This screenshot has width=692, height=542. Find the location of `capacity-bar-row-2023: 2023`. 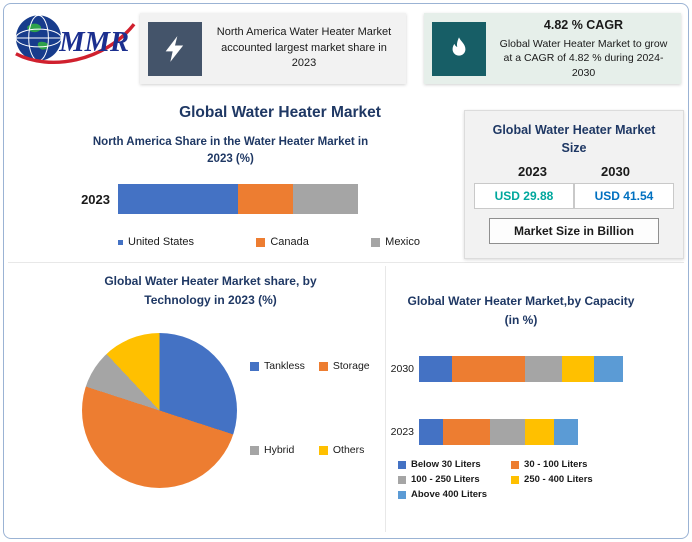

capacity-bar-row-2023: 2023 is located at coordinates (504, 432).